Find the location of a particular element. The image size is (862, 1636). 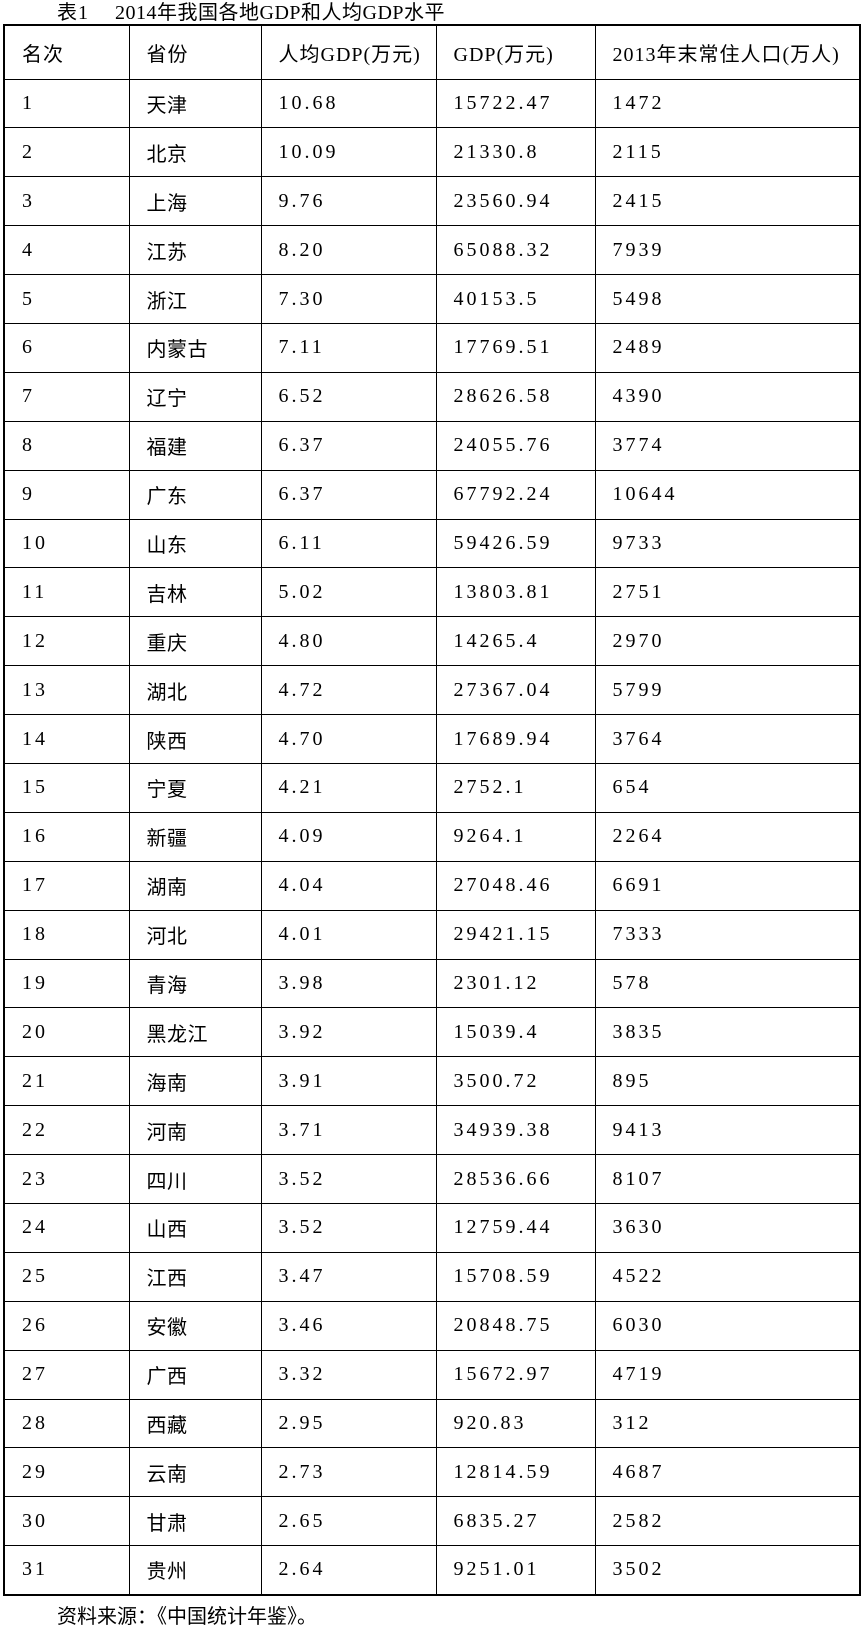

cell-gdp: 20848.75 is located at coordinates (515, 1325).